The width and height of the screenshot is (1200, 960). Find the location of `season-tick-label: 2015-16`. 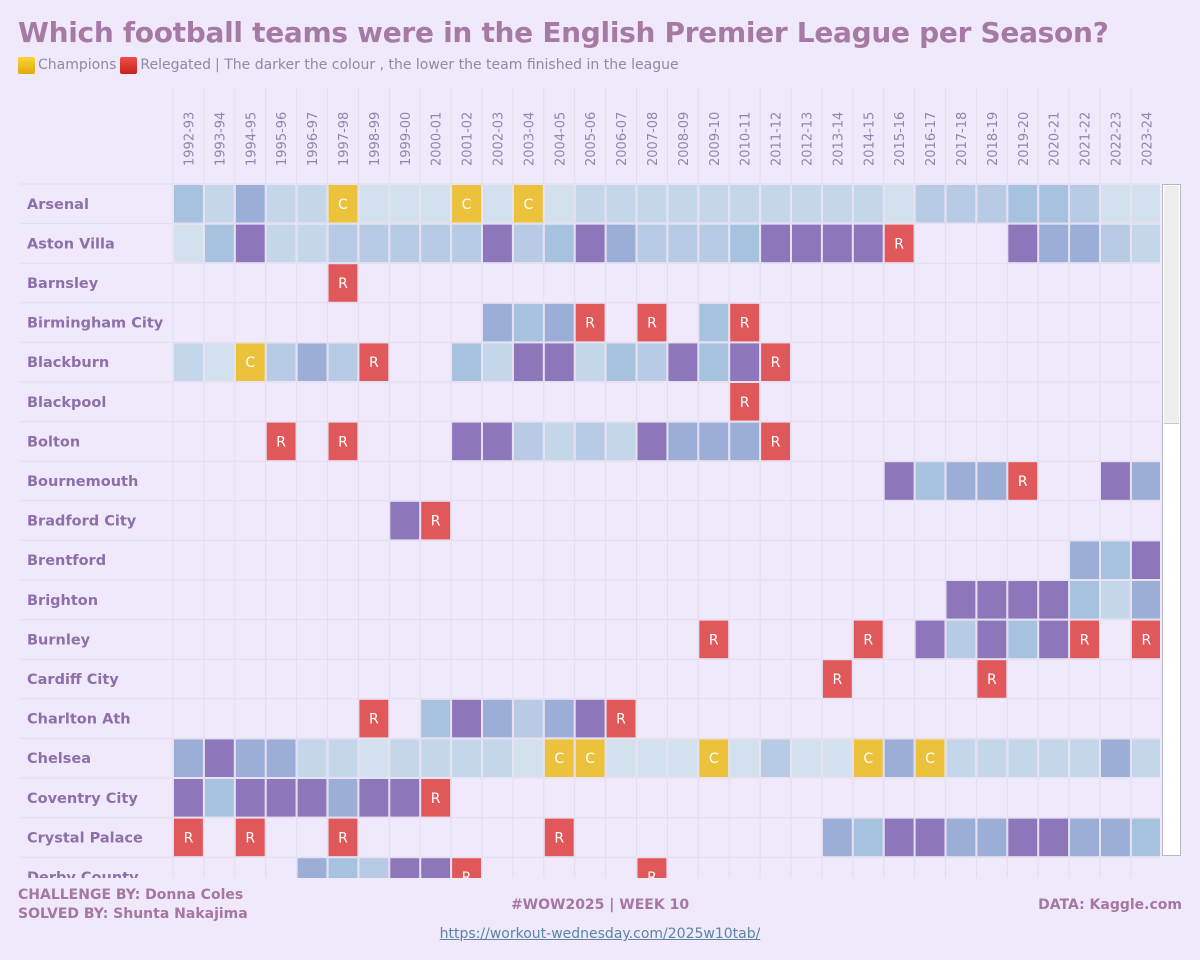

season-tick-label: 2015-16 is located at coordinates (900, 139).